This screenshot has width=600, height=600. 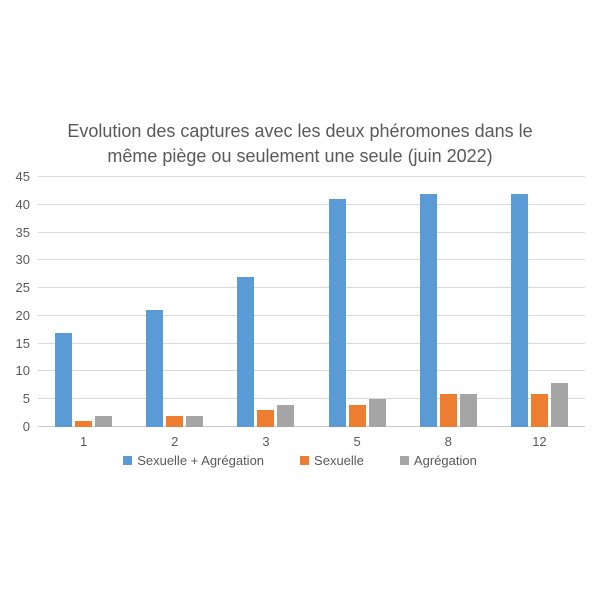 I want to click on x-tick-5: 5, so click(x=357, y=441).